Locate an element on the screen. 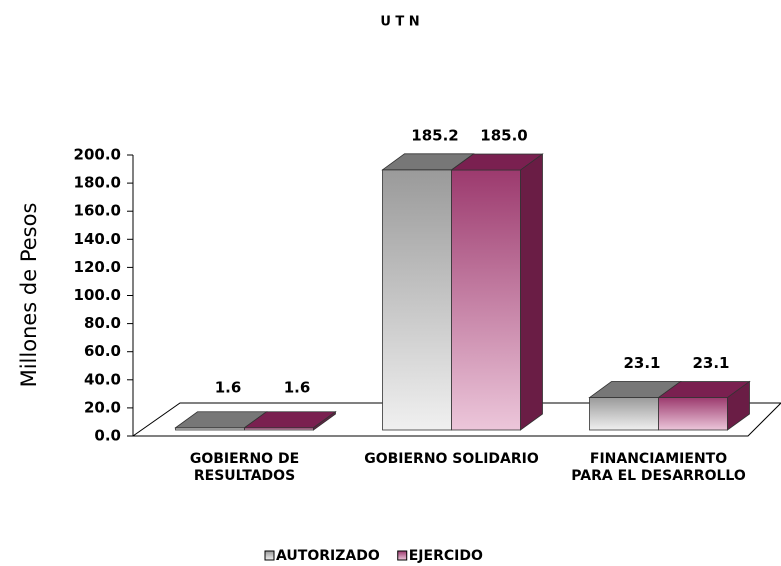  y-tick-label: 80.0 is located at coordinates (102, 323).